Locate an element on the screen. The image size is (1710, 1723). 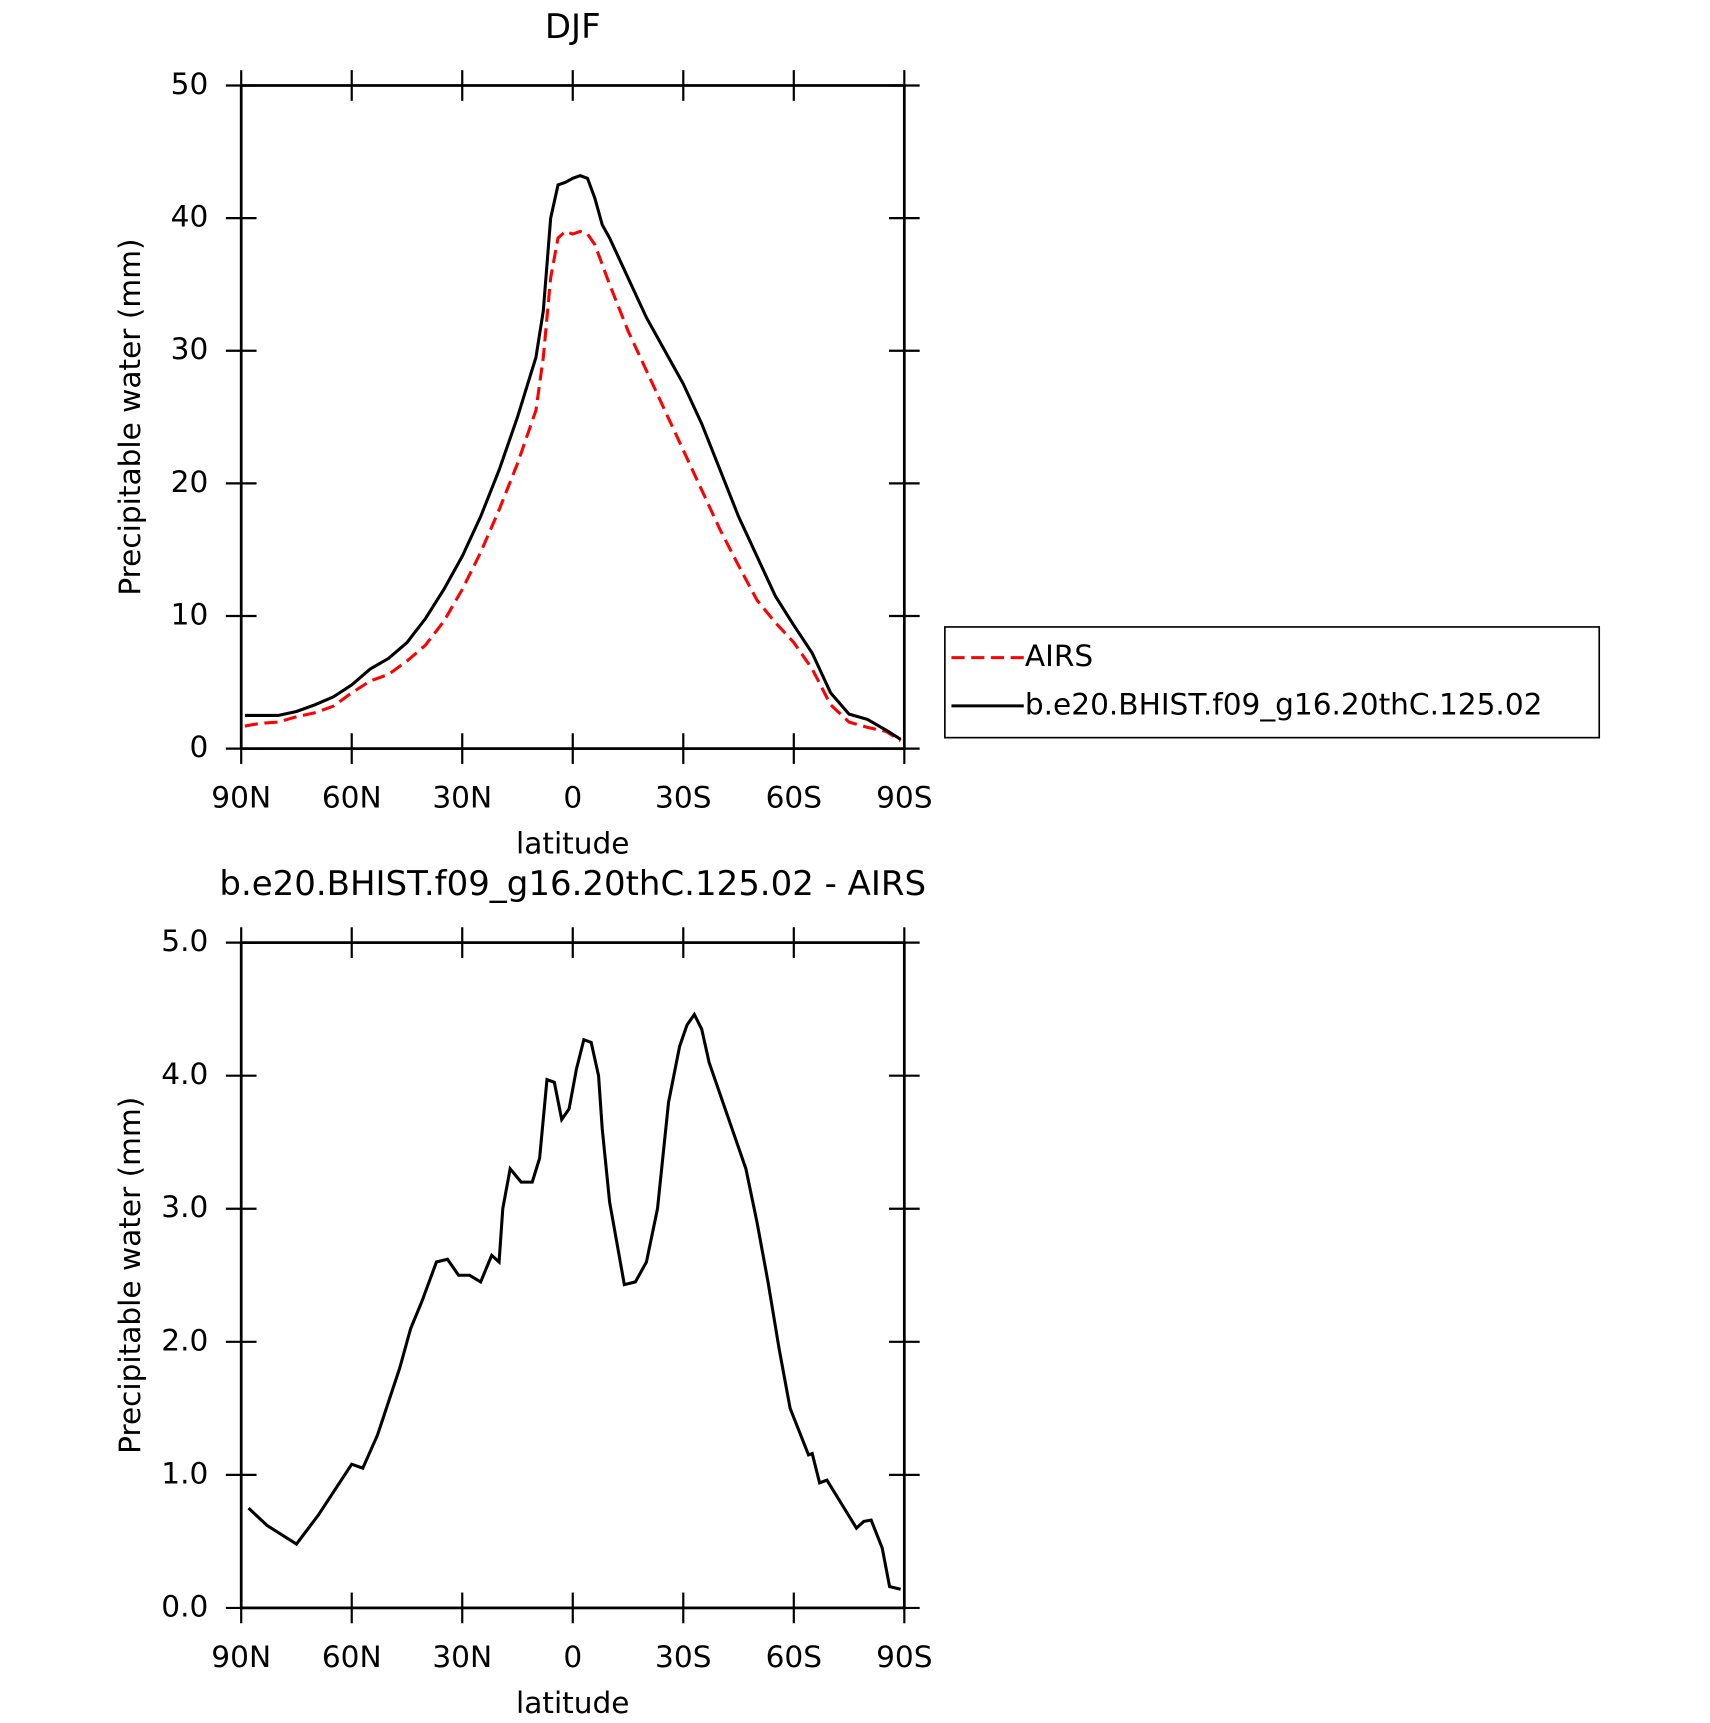
y-tick-label: 30 is located at coordinates (190, 349).